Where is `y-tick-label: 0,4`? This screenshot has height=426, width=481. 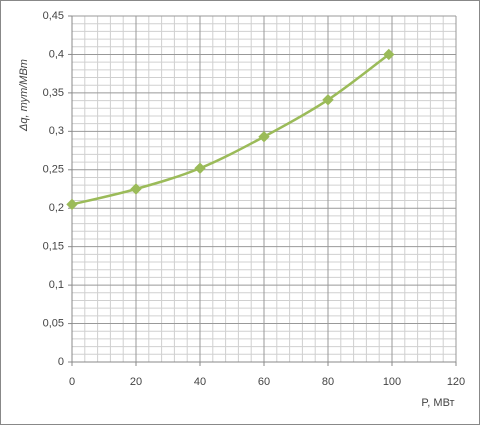 y-tick-label: 0,4 is located at coordinates (56, 54).